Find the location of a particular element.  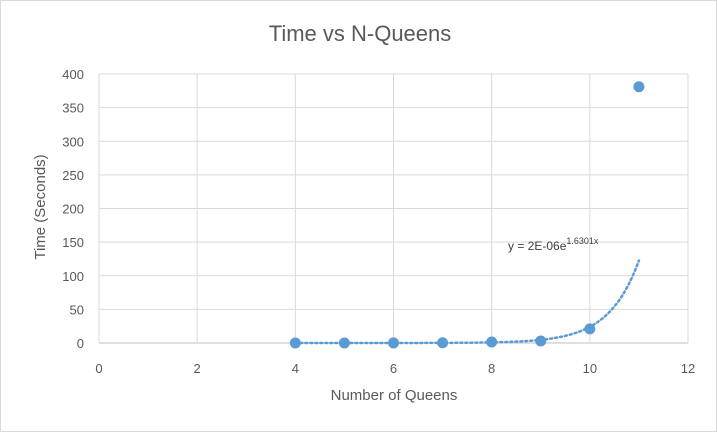

y-tick-label: 200 is located at coordinates (73, 209).